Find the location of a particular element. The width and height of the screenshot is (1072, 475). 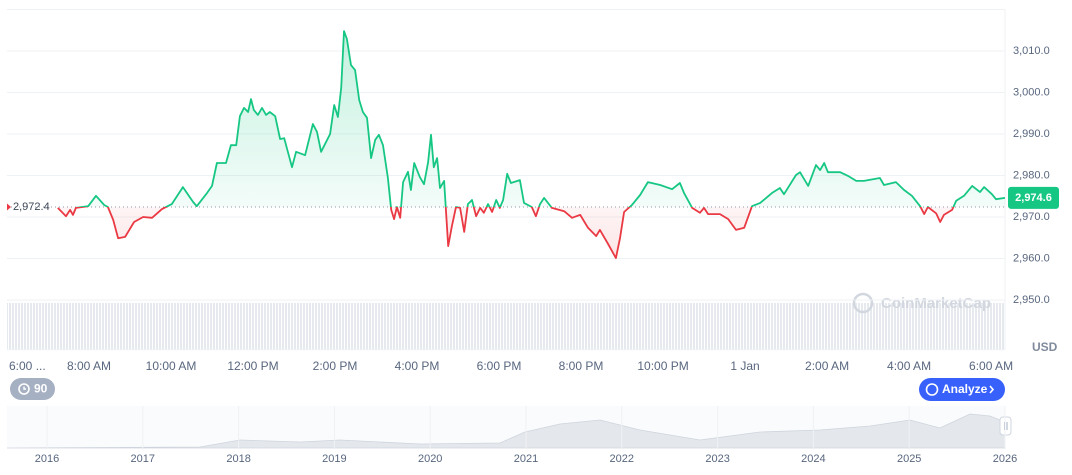

watermark: CoinMarketCap is located at coordinates (921, 303).